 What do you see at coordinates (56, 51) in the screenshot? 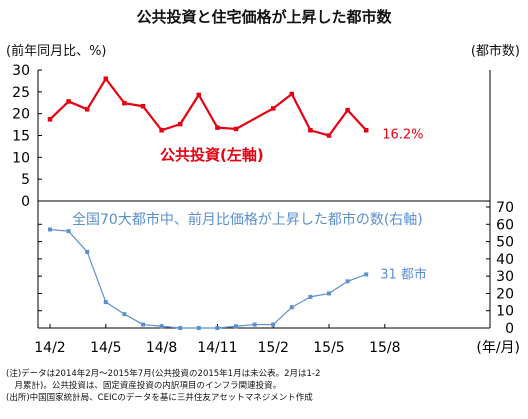
I see `left-axis-unit: (前年同月比、%)` at bounding box center [56, 51].